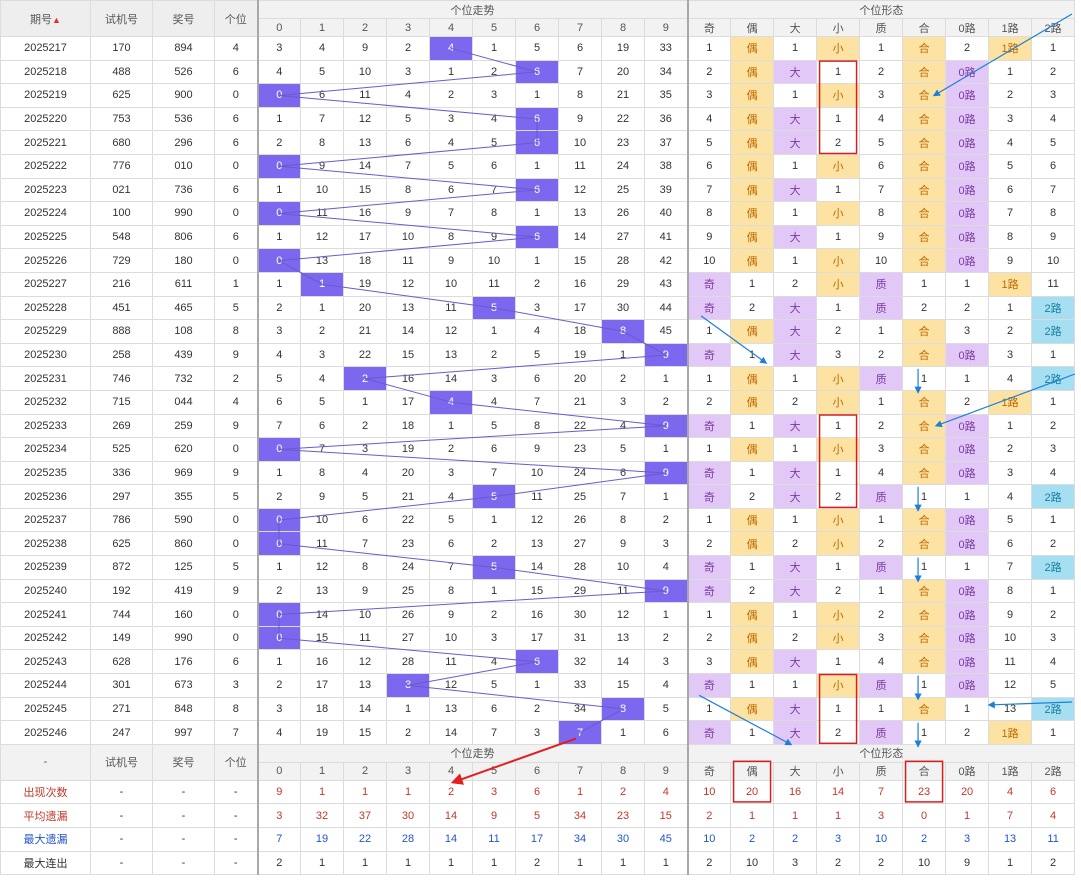  Describe the element at coordinates (752, 662) in the screenshot. I see `even-cell: 偶` at that location.